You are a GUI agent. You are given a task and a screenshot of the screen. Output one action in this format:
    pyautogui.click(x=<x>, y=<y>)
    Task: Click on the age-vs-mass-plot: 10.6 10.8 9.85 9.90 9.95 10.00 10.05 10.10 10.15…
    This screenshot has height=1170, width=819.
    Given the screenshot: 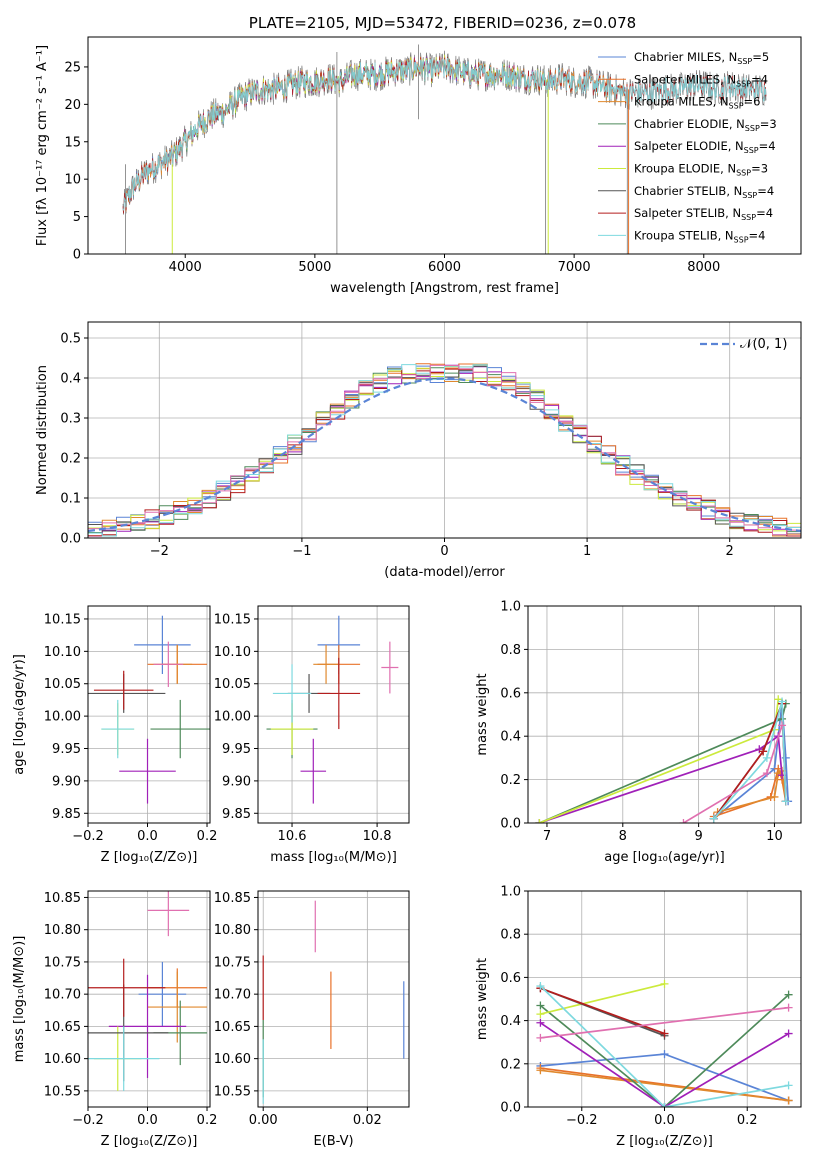 What is the action you would take?
    pyautogui.click(x=312, y=735)
    